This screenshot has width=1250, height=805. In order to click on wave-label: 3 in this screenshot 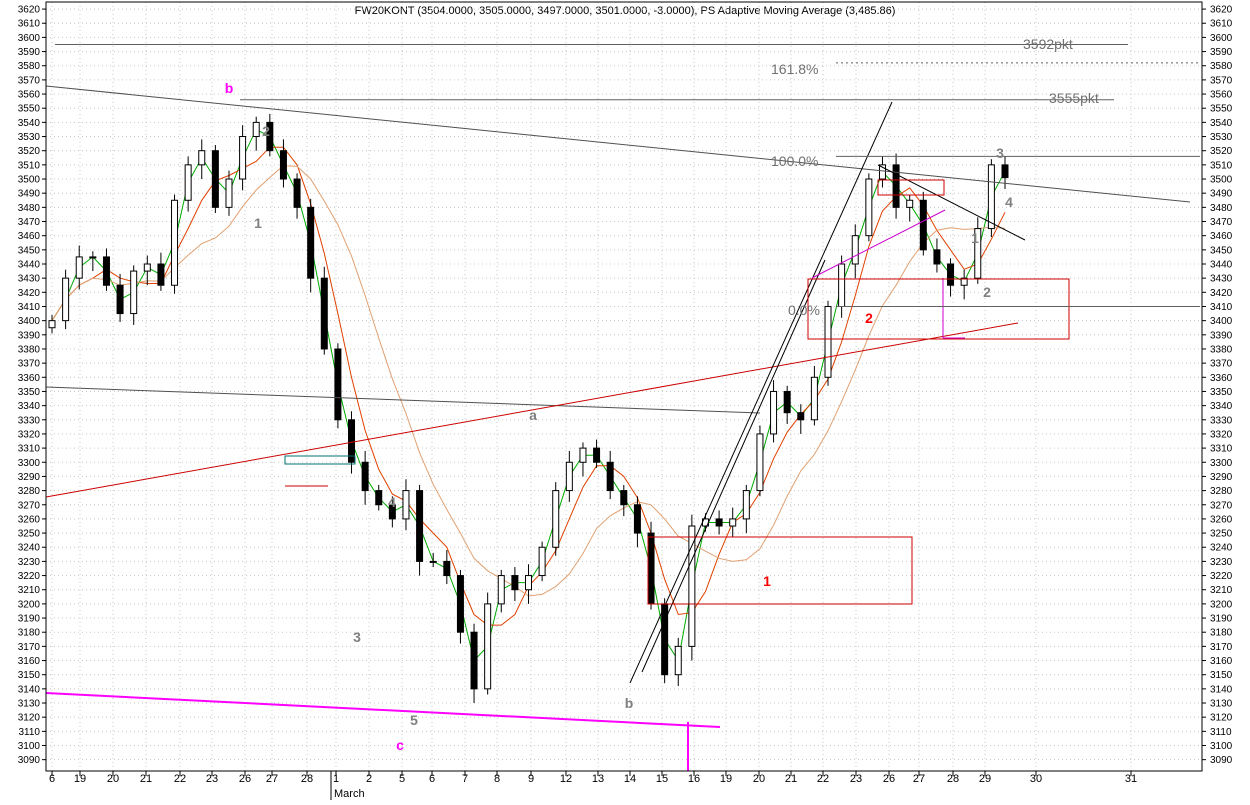, I will do `click(357, 637)`.